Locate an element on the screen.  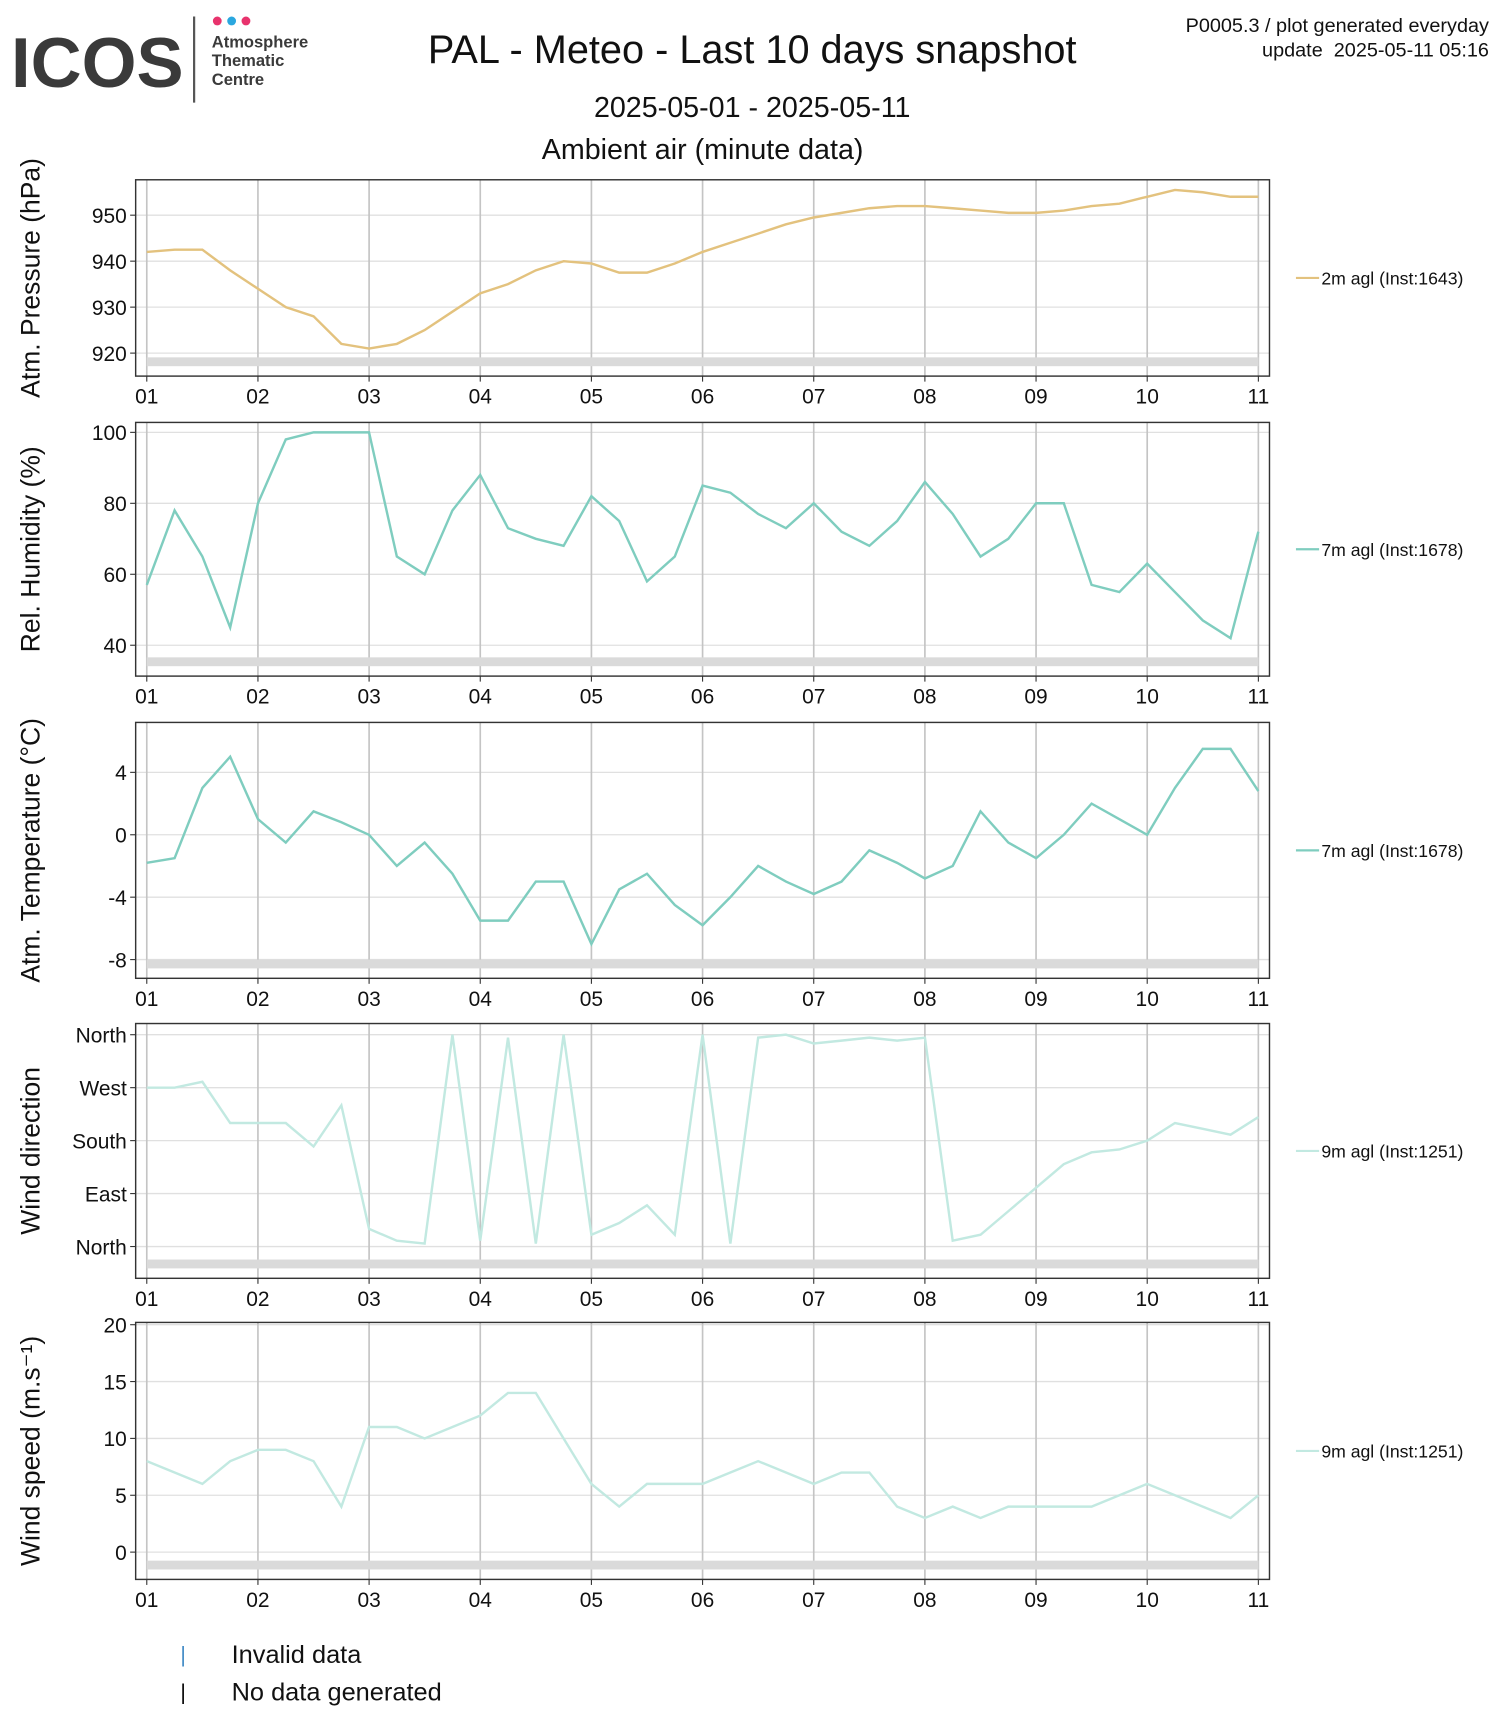
y-tick-label: 930 is located at coordinates (109, 308).